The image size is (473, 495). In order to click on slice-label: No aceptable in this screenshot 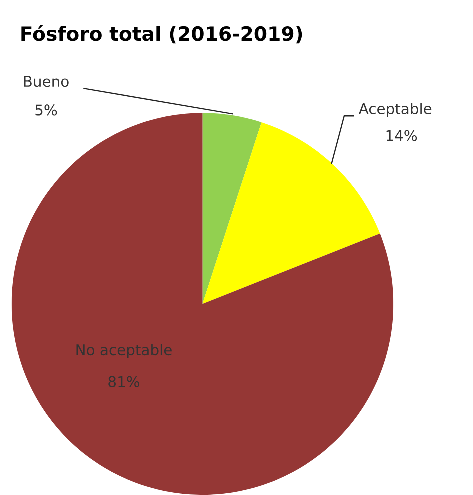, I will do `click(124, 351)`.